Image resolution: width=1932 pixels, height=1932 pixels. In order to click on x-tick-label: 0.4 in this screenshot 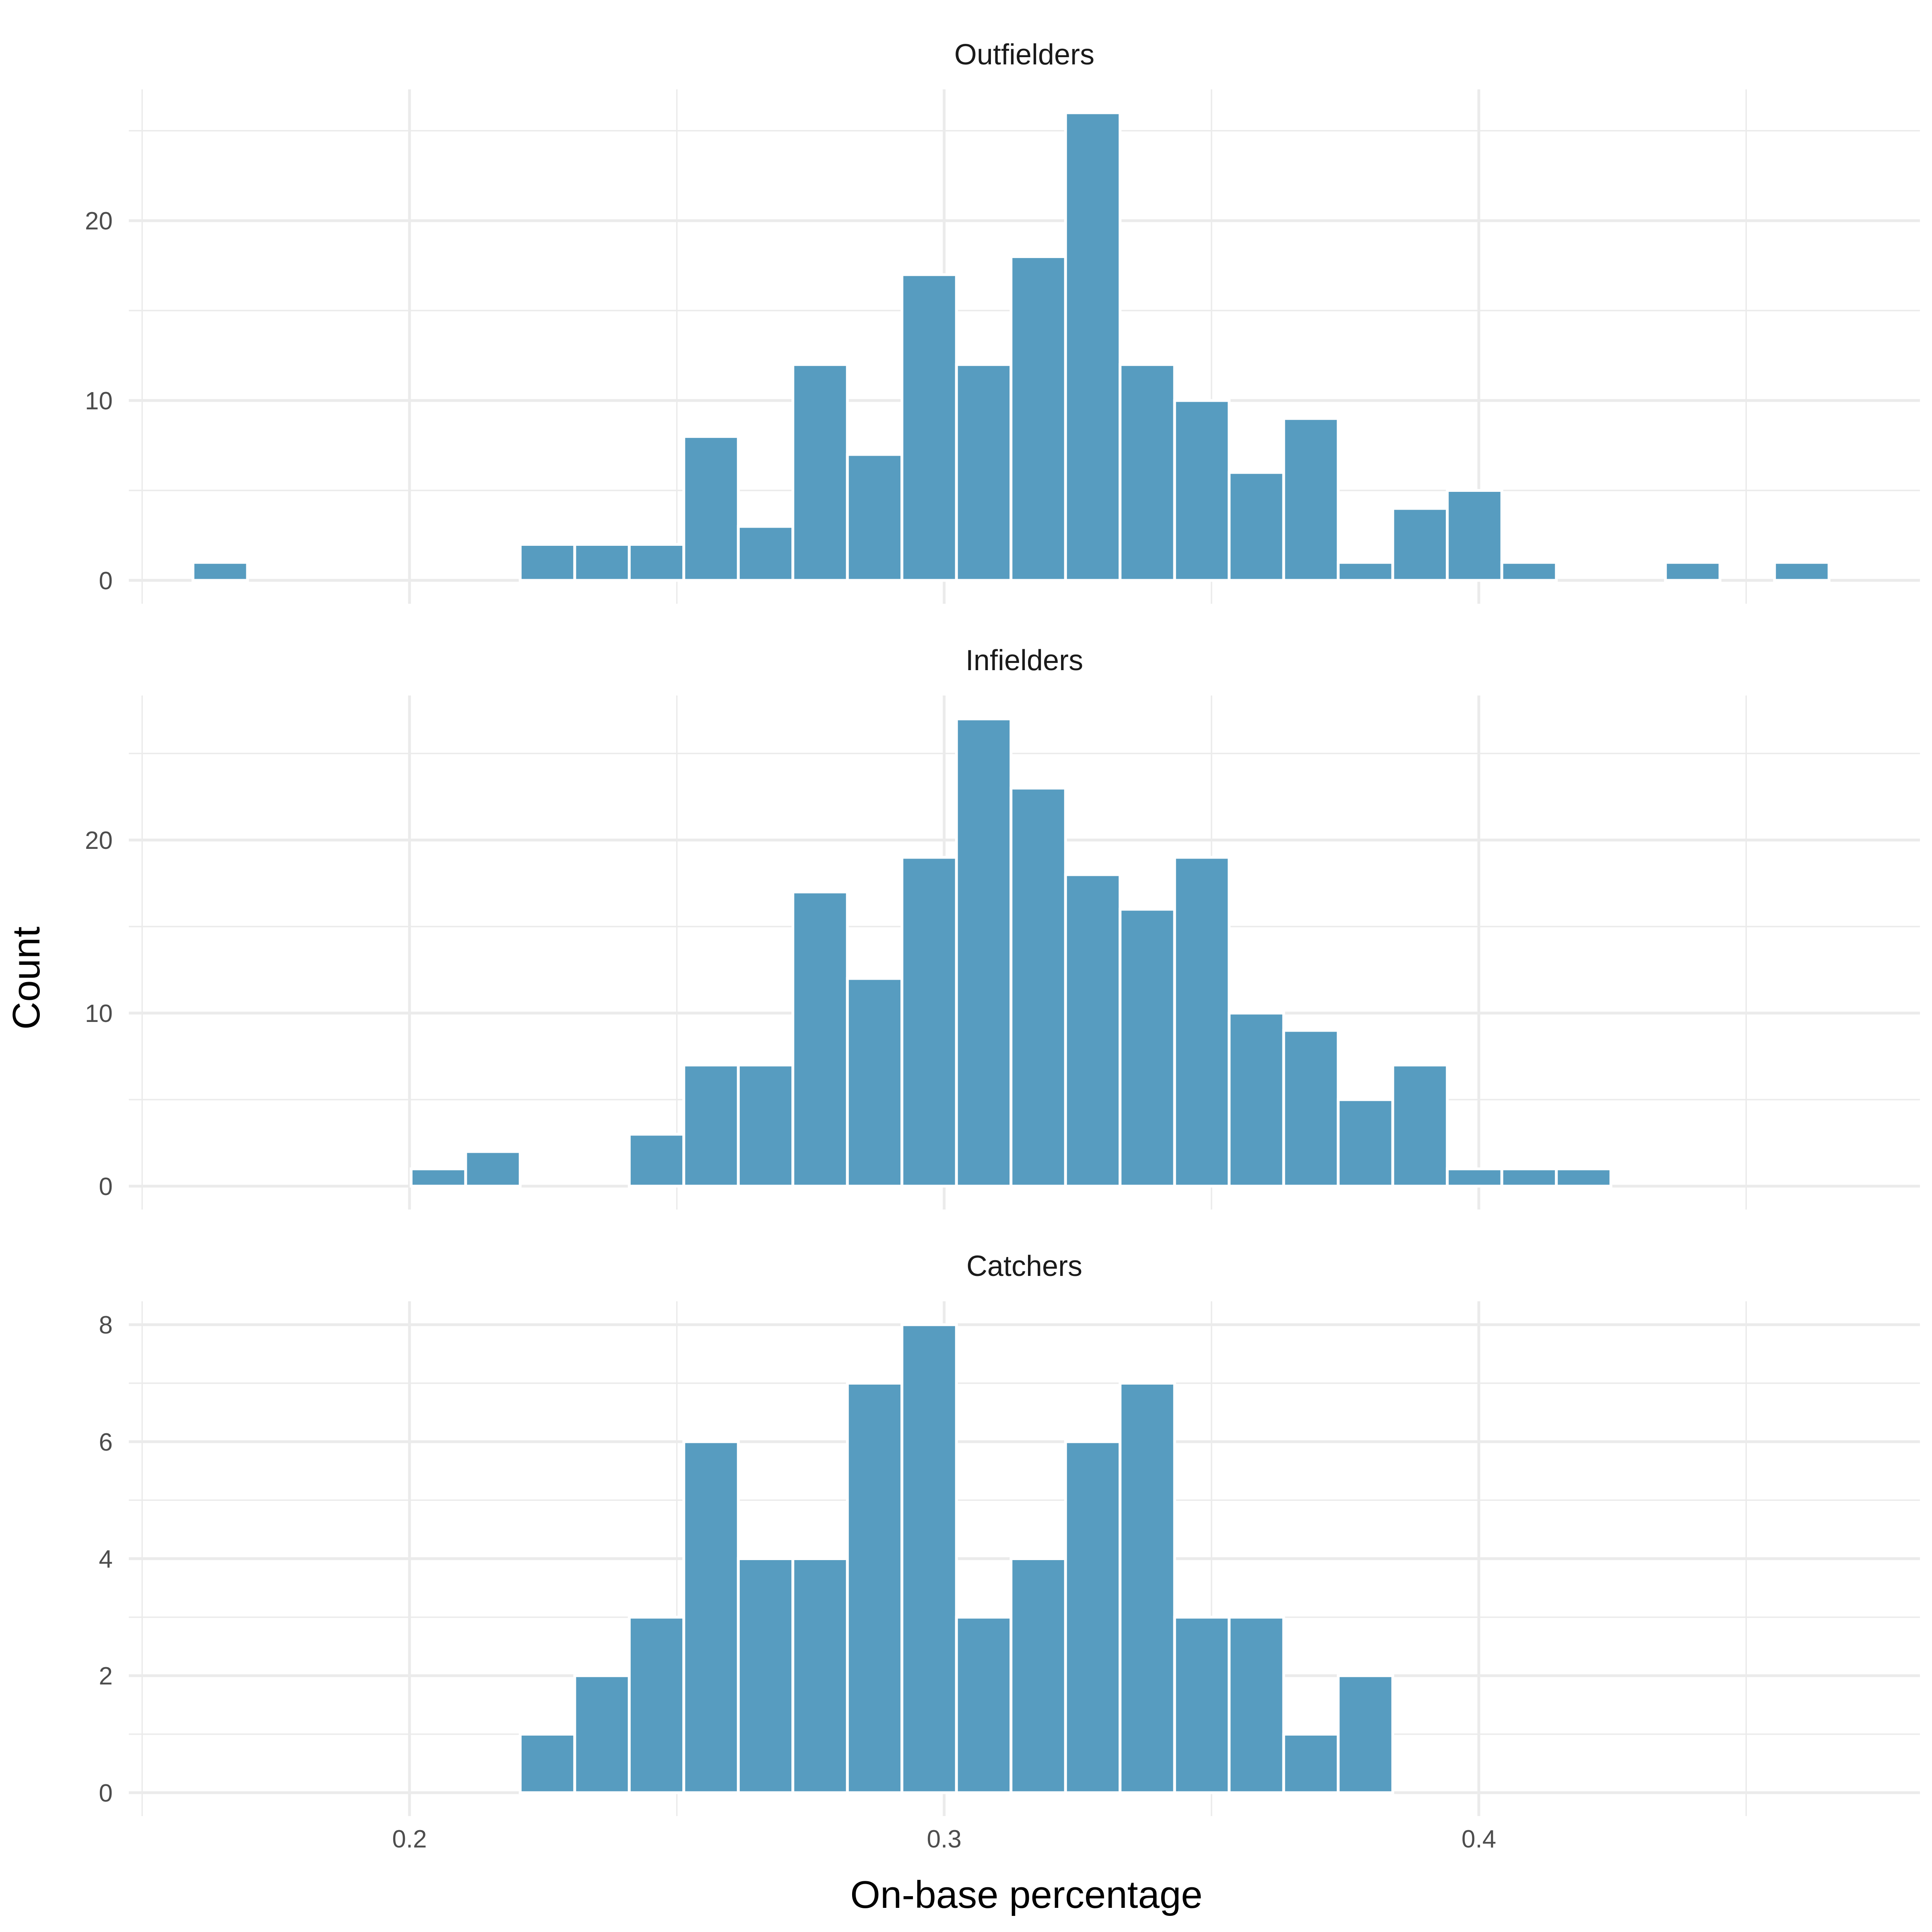, I will do `click(1478, 1839)`.